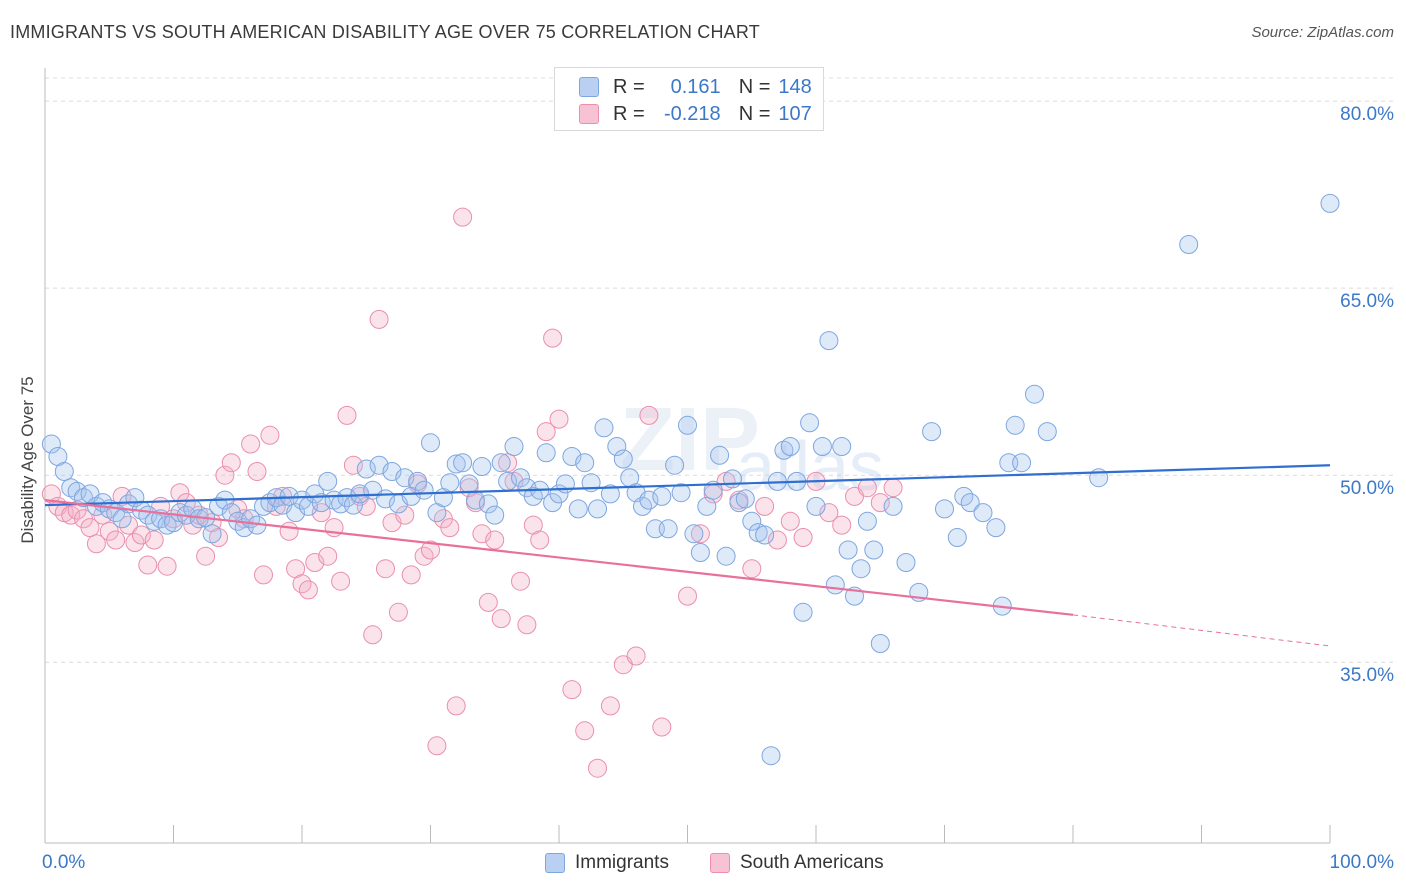 This screenshot has width=1406, height=892. Describe the element at coordinates (695, 87) in the screenshot. I see `legend-row-immigrants: R = 0.161 N = 148` at that location.